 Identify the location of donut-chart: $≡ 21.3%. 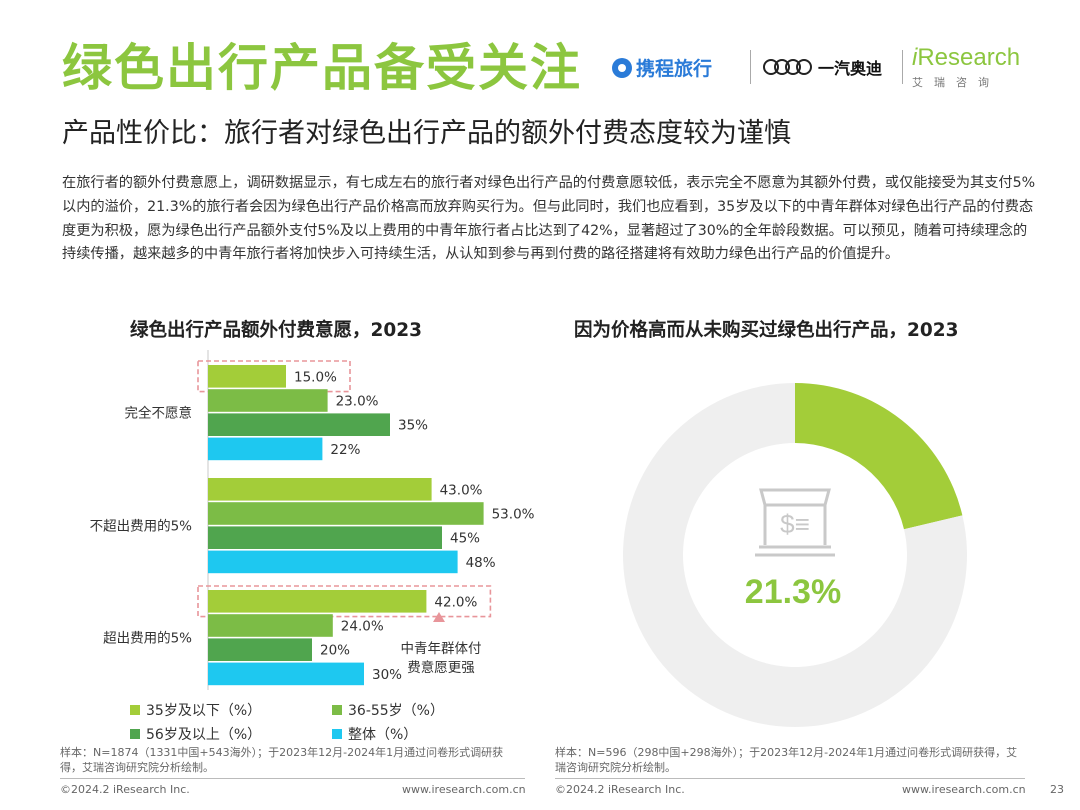
(795, 555).